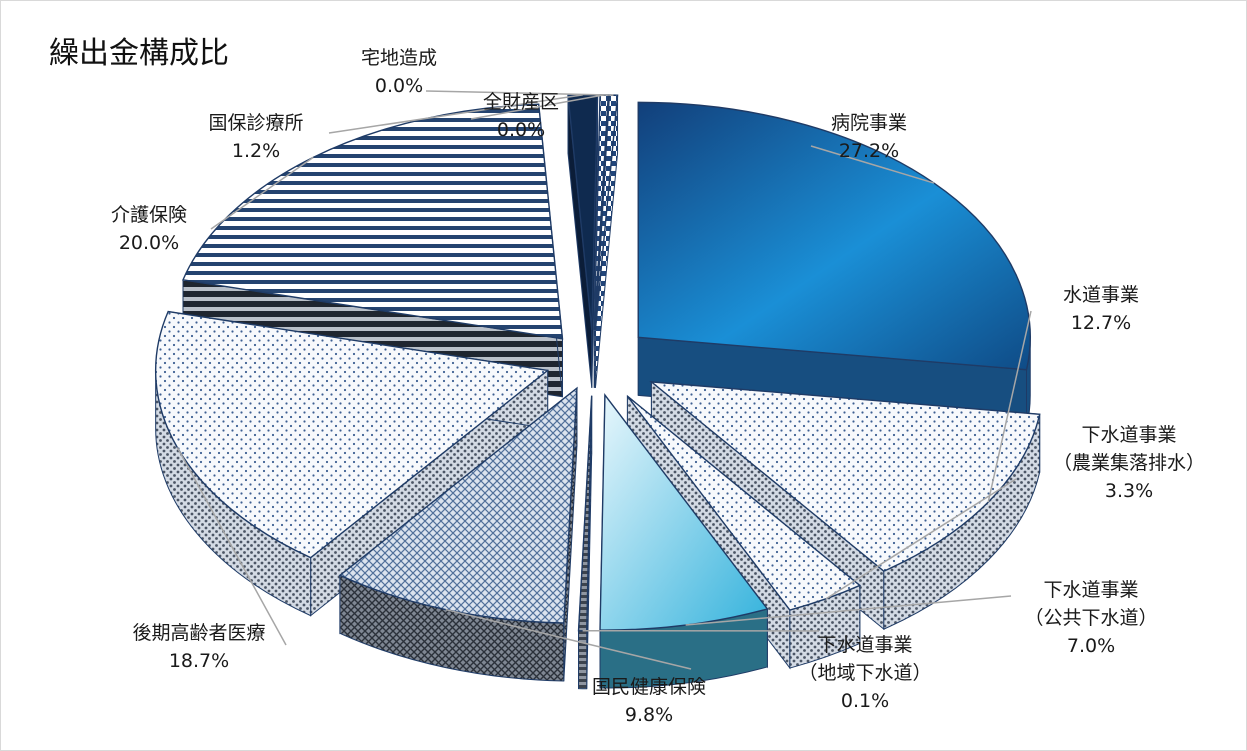 The width and height of the screenshot is (1247, 751). Describe the element at coordinates (869, 151) in the screenshot. I see `slice-1-value-label: 27.2%` at that location.